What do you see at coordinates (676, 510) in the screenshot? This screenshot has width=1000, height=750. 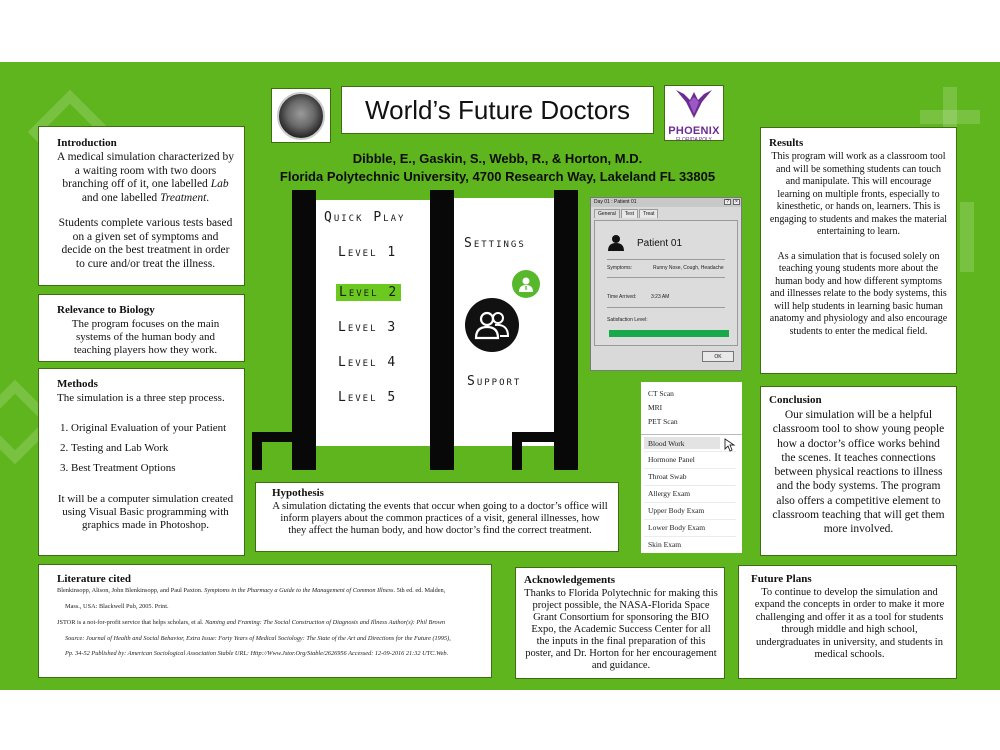 I see `list-item-upper-body-exam: Upper Body Exam` at bounding box center [676, 510].